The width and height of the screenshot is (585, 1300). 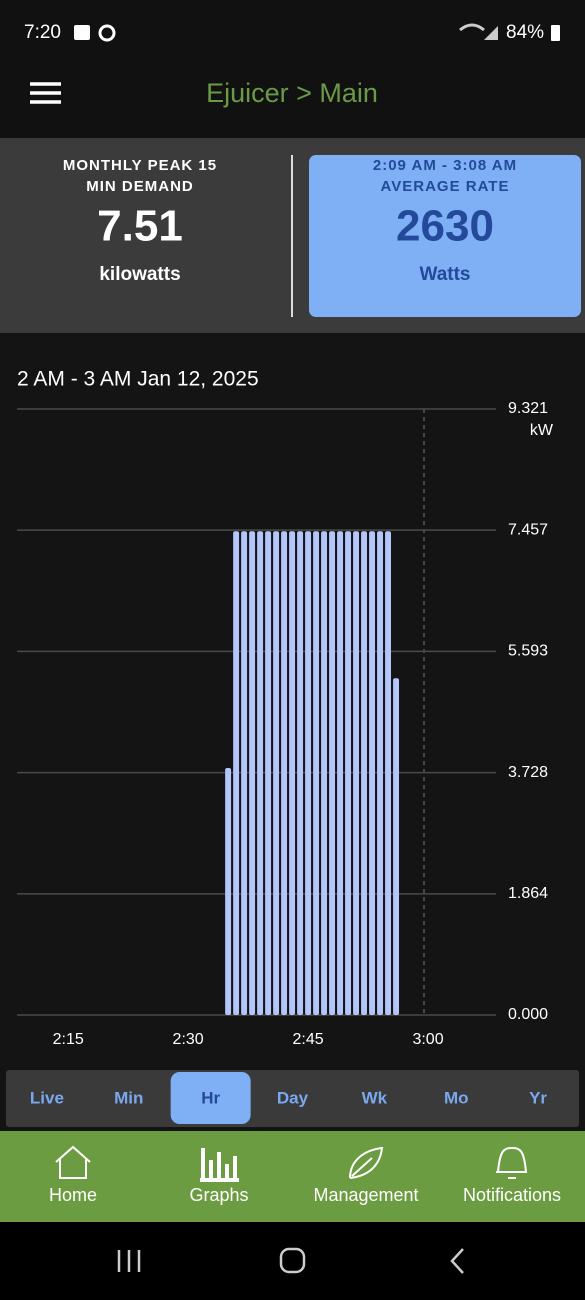 What do you see at coordinates (219, 1165) in the screenshot?
I see `graphs-icon` at bounding box center [219, 1165].